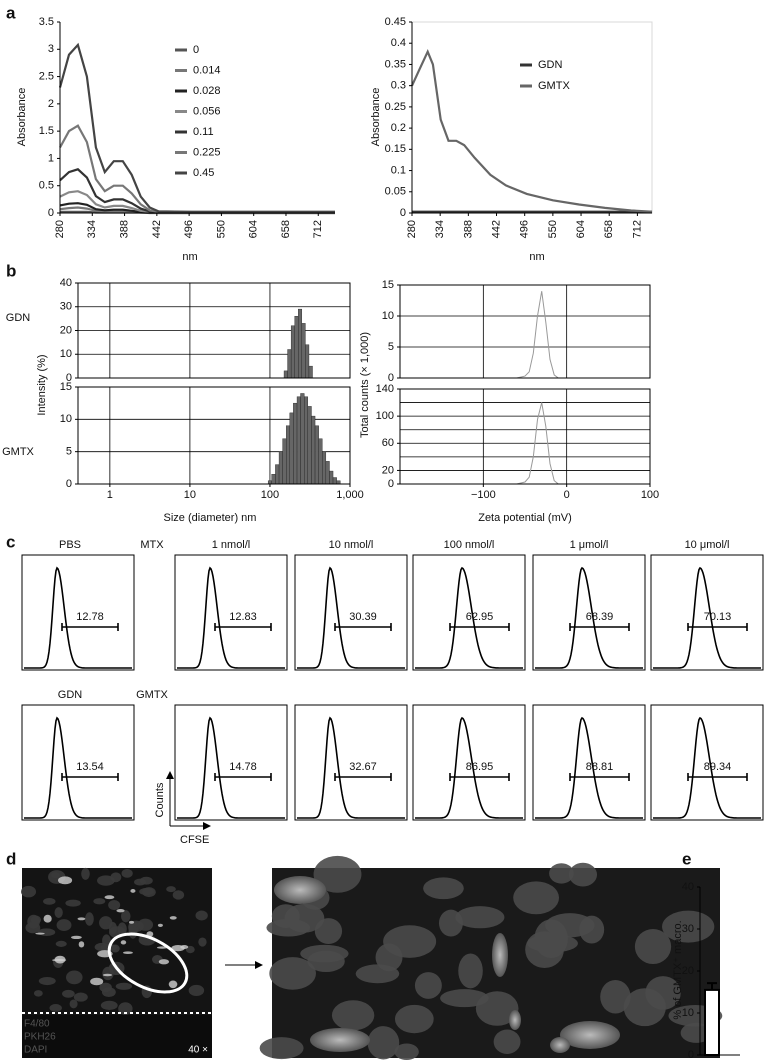 This screenshot has width=768, height=1062. I want to click on y-tick-label: 20, so click(66, 330).